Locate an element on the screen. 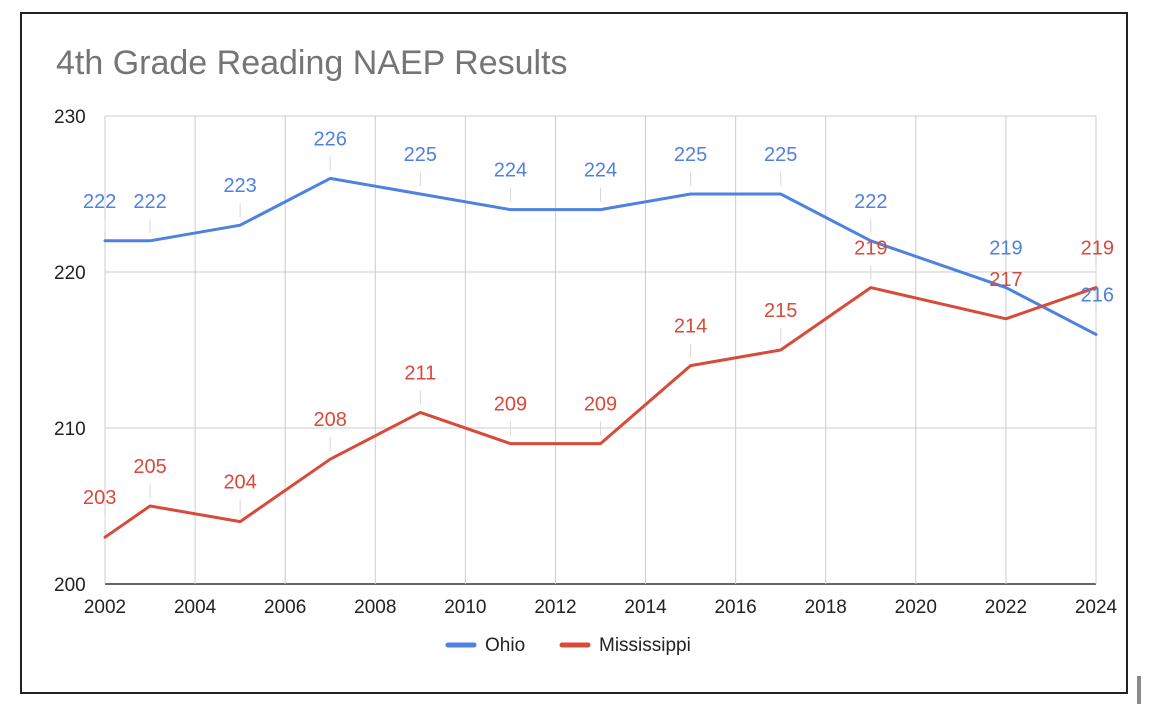 This screenshot has height=716, width=1152. x-tick-label: 2002 is located at coordinates (105, 607).